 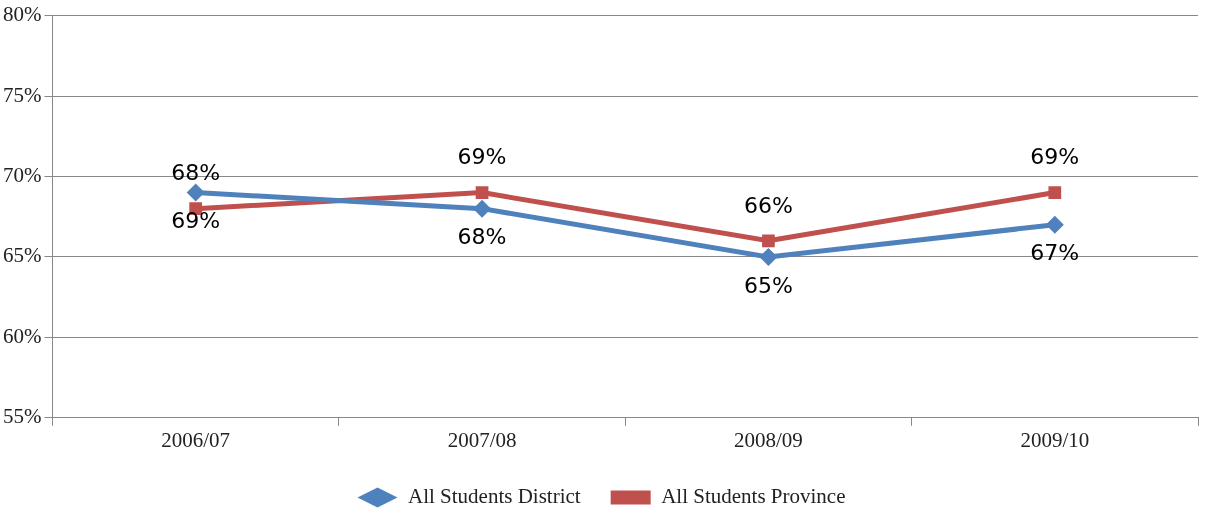 What do you see at coordinates (753, 496) in the screenshot?
I see `legend-label: All Students Province` at bounding box center [753, 496].